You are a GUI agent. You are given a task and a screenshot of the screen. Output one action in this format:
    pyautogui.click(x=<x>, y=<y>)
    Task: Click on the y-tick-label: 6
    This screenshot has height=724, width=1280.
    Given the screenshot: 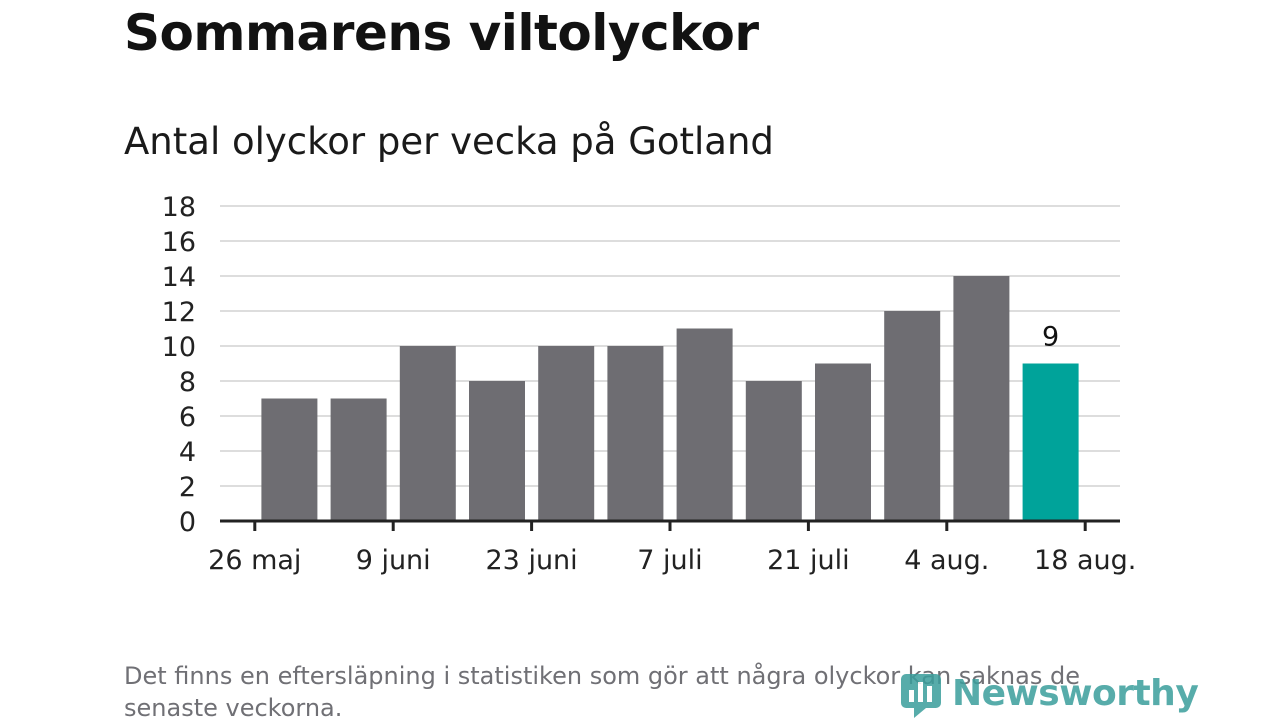 What is the action you would take?
    pyautogui.click(x=187, y=417)
    